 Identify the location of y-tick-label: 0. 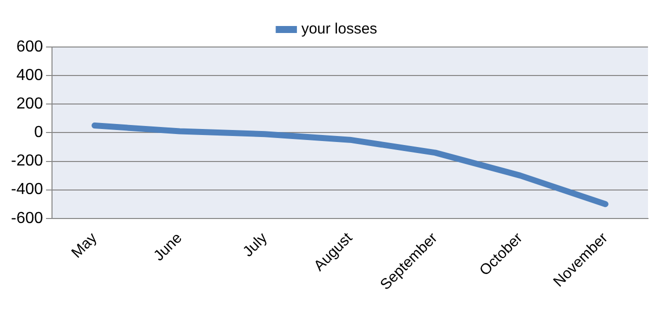
(39, 133).